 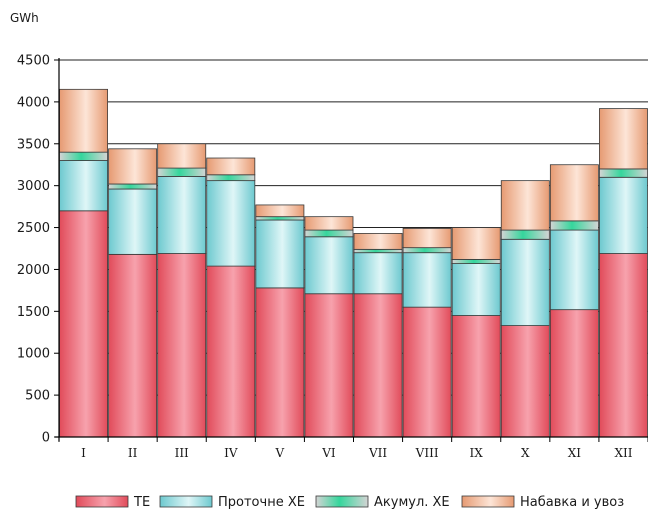 I want to click on x-tick-label: X, so click(x=525, y=453).